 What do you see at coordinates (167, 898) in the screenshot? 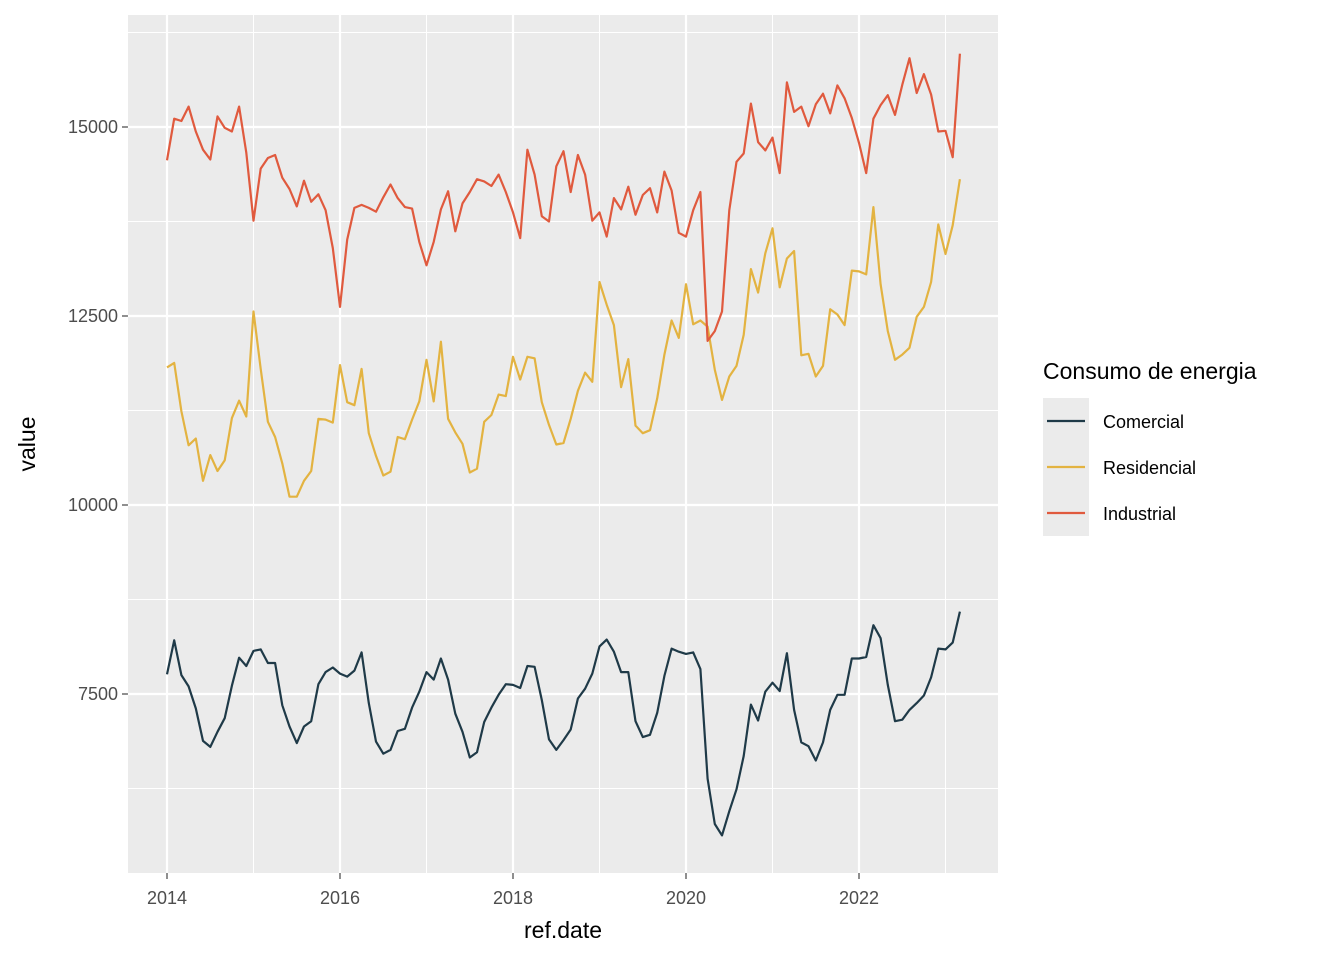
I see `x-tick-label: 2014` at bounding box center [167, 898].